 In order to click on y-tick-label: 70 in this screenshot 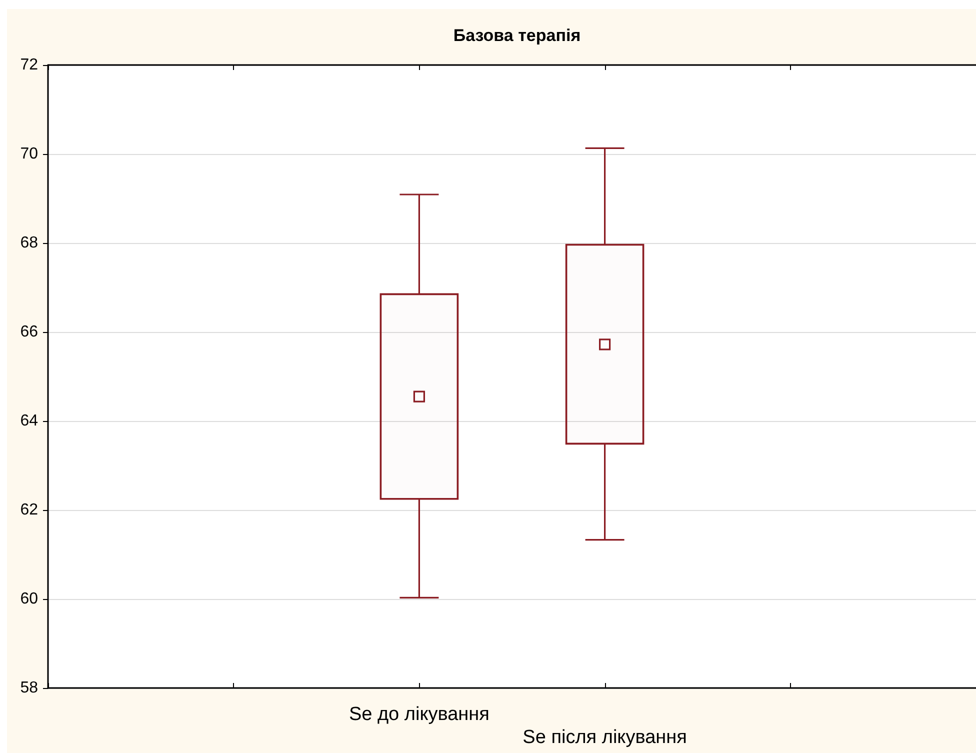, I will do `click(29, 154)`.